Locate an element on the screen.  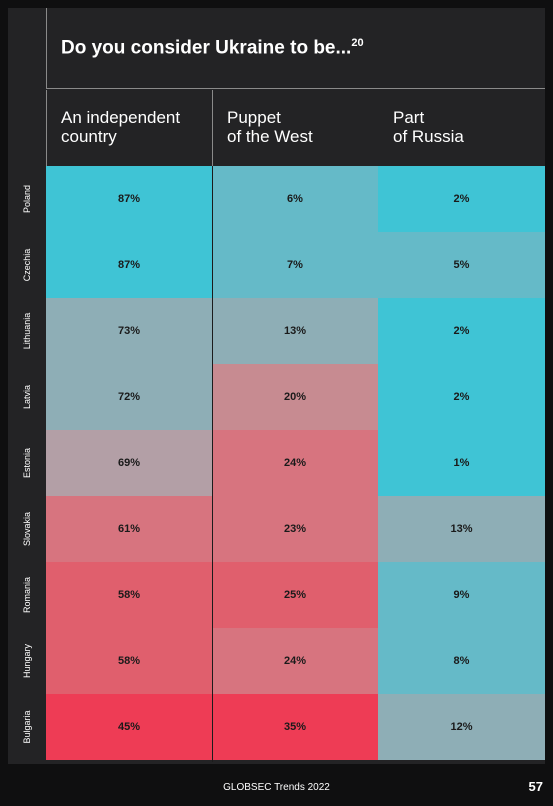
row-label: Romania is located at coordinates (27, 595).